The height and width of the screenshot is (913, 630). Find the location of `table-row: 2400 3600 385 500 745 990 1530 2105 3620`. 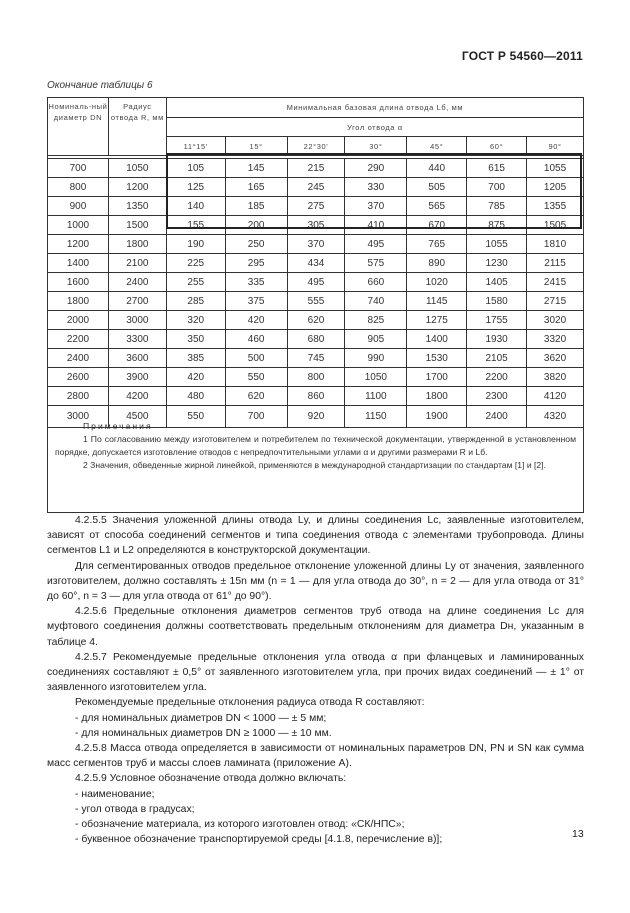

table-row: 2400 3600 385 500 745 990 1530 2105 3620 is located at coordinates (315, 358).